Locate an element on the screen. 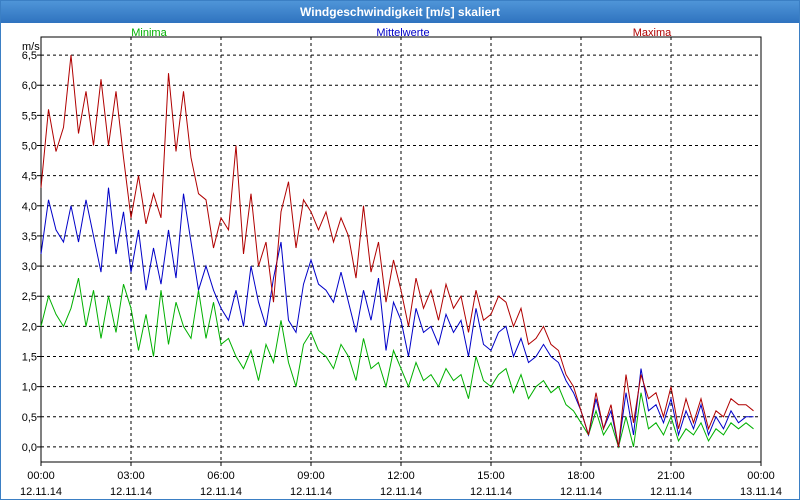 Image resolution: width=800 pixels, height=500 pixels. x-tick-label-time: 06:00 is located at coordinates (221, 476).